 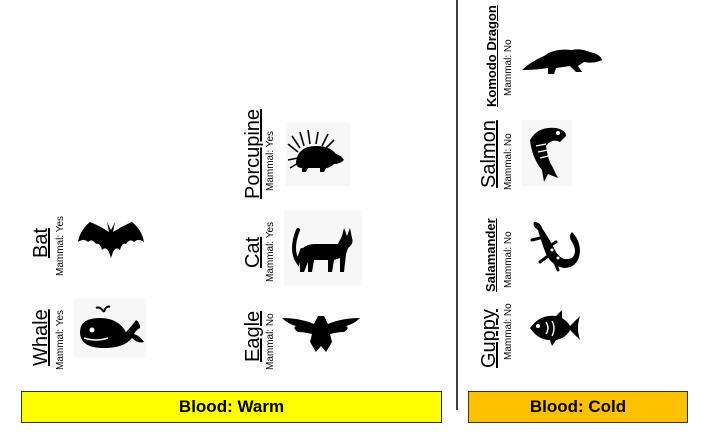 I want to click on bat-icon, so click(x=111, y=240).